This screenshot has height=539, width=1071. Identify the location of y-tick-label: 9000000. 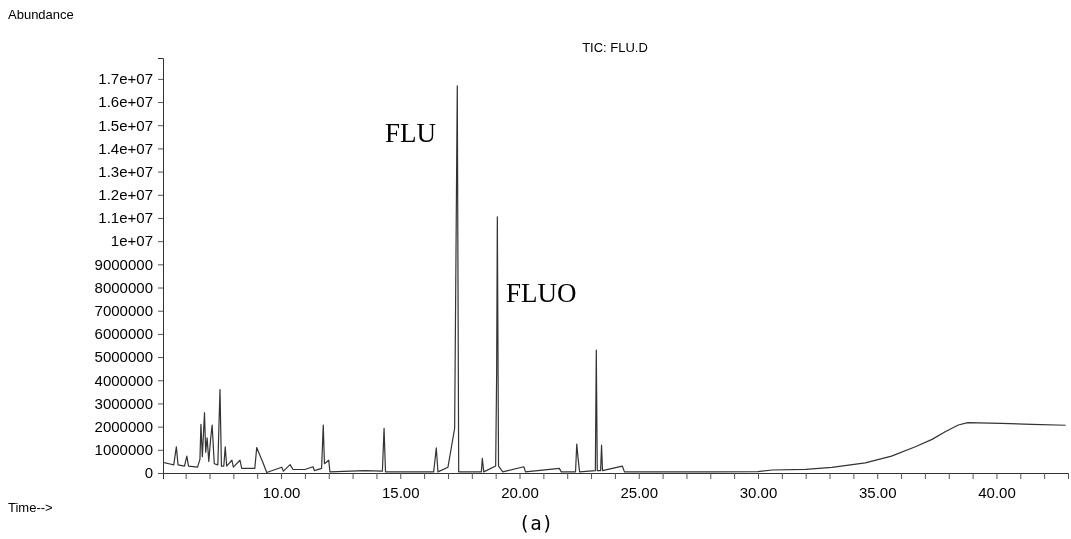
(123, 264).